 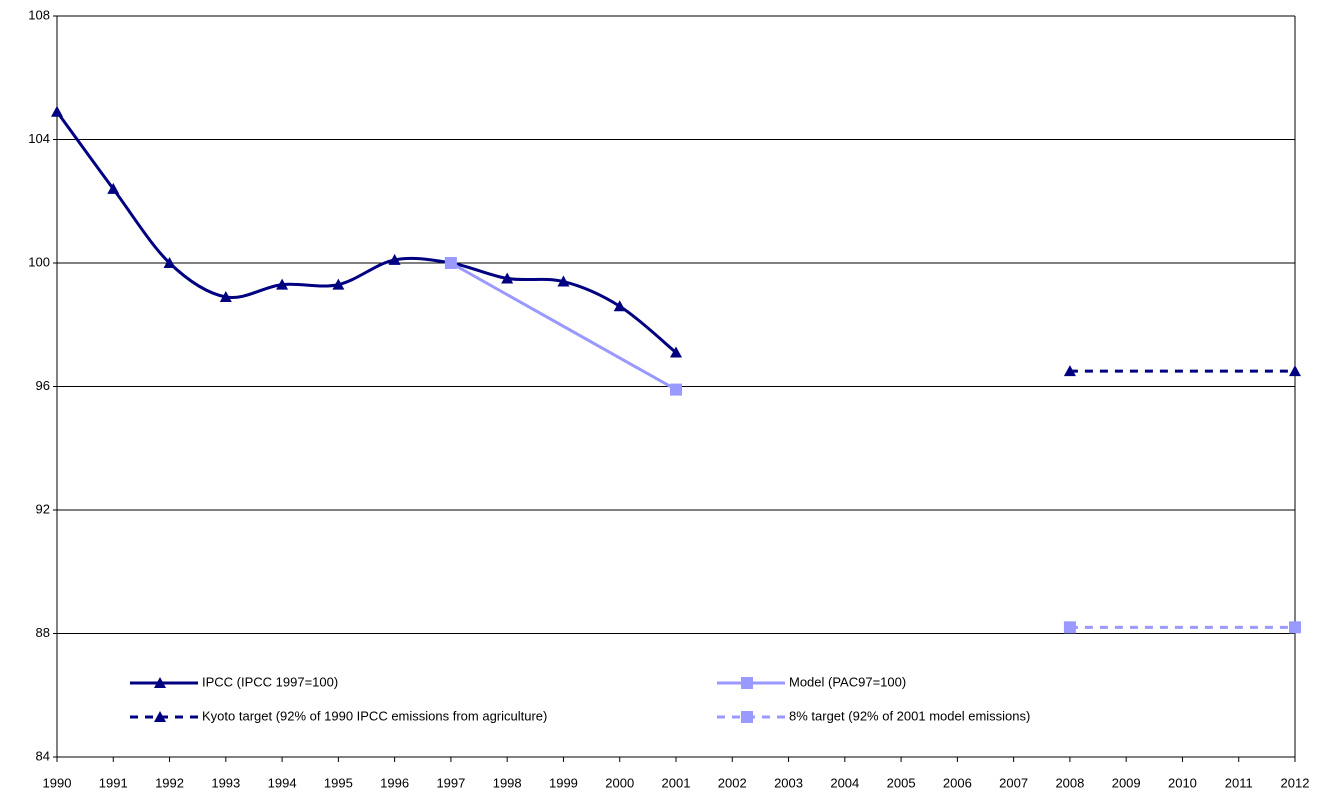 I want to click on y-tick-label: 92, so click(x=43, y=508).